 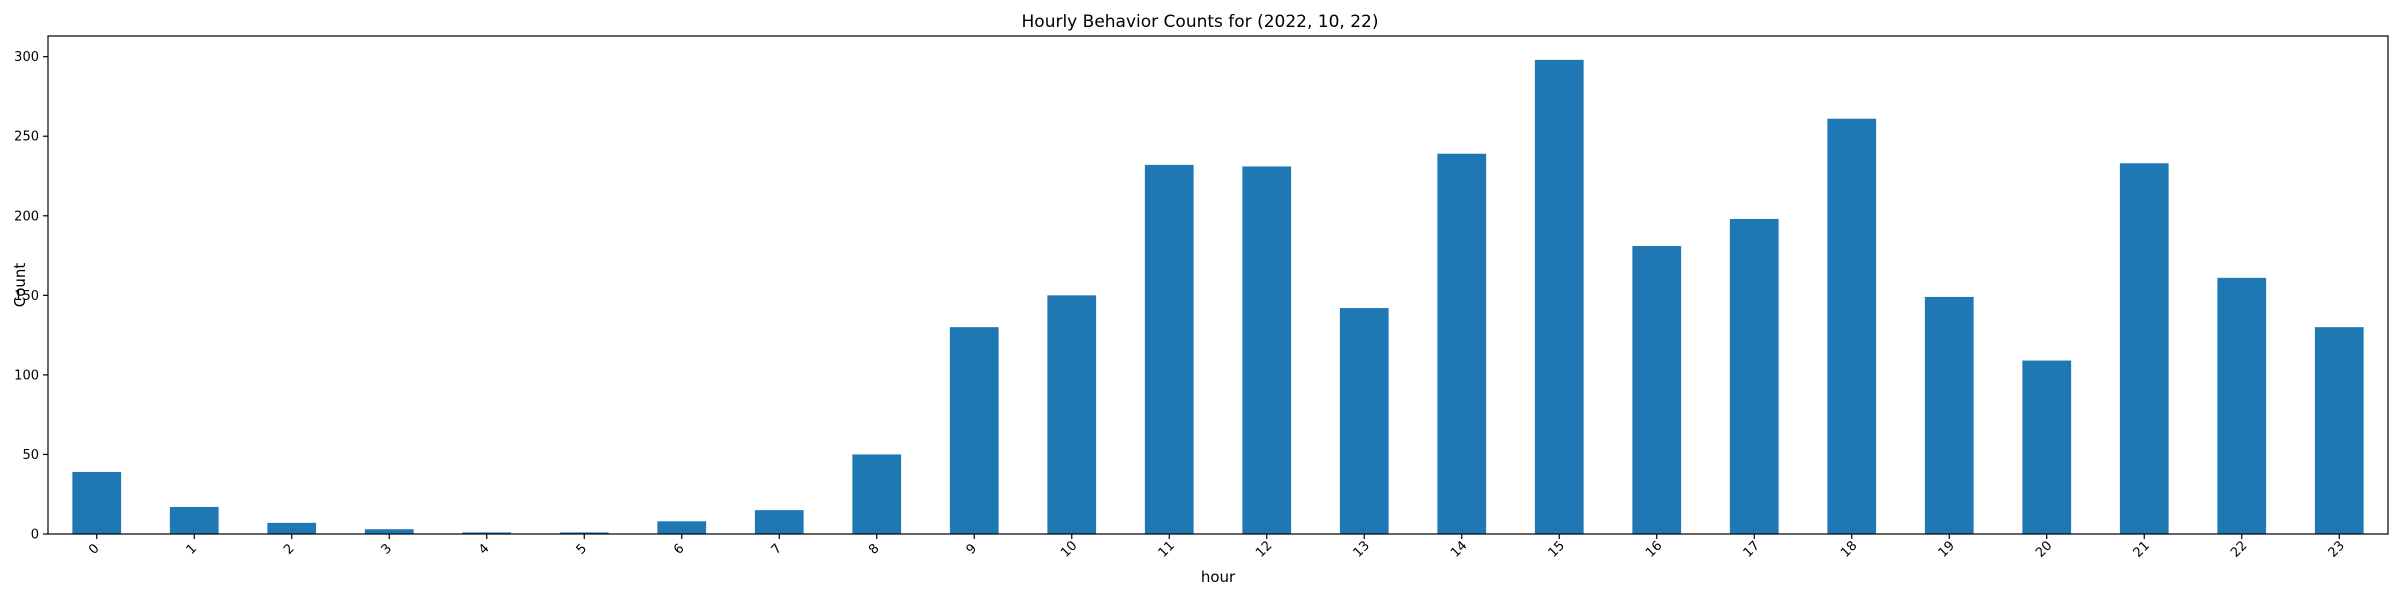 What do you see at coordinates (26, 57) in the screenshot?
I see `y-tick-label: 300` at bounding box center [26, 57].